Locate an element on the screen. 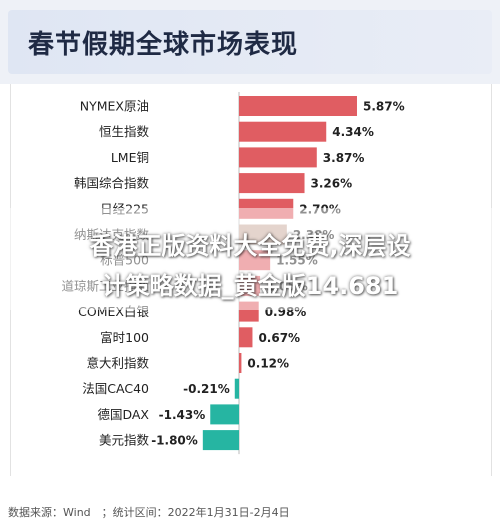  title-box: 春节假期全球市场表现 is located at coordinates (250, 42).